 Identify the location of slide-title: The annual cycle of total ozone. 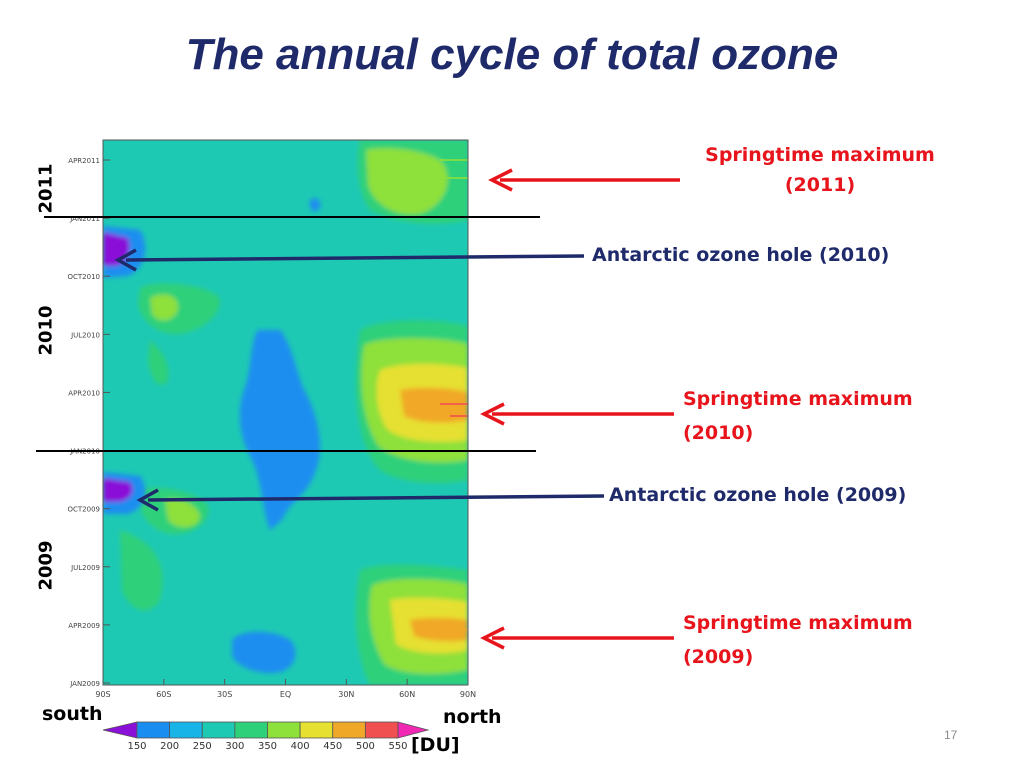
(512, 54).